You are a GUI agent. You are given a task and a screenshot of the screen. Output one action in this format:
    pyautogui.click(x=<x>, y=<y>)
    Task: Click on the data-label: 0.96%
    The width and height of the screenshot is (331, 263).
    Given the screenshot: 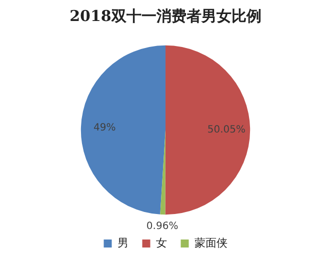 What is the action you would take?
    pyautogui.click(x=162, y=226)
    